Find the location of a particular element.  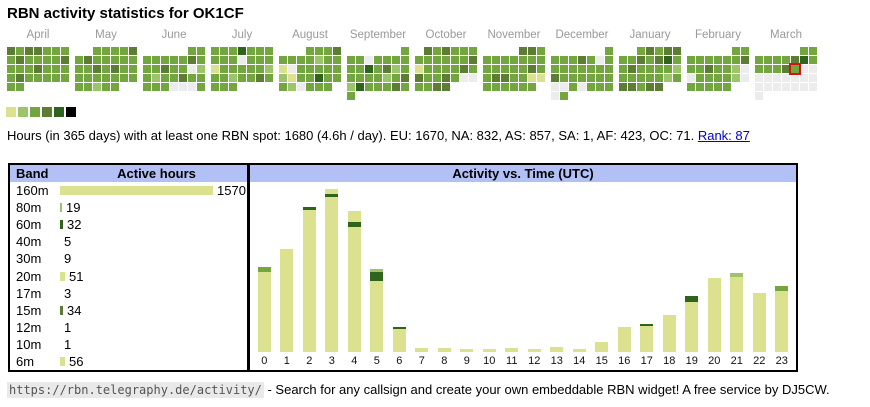

legend-swatch is located at coordinates (35, 112).